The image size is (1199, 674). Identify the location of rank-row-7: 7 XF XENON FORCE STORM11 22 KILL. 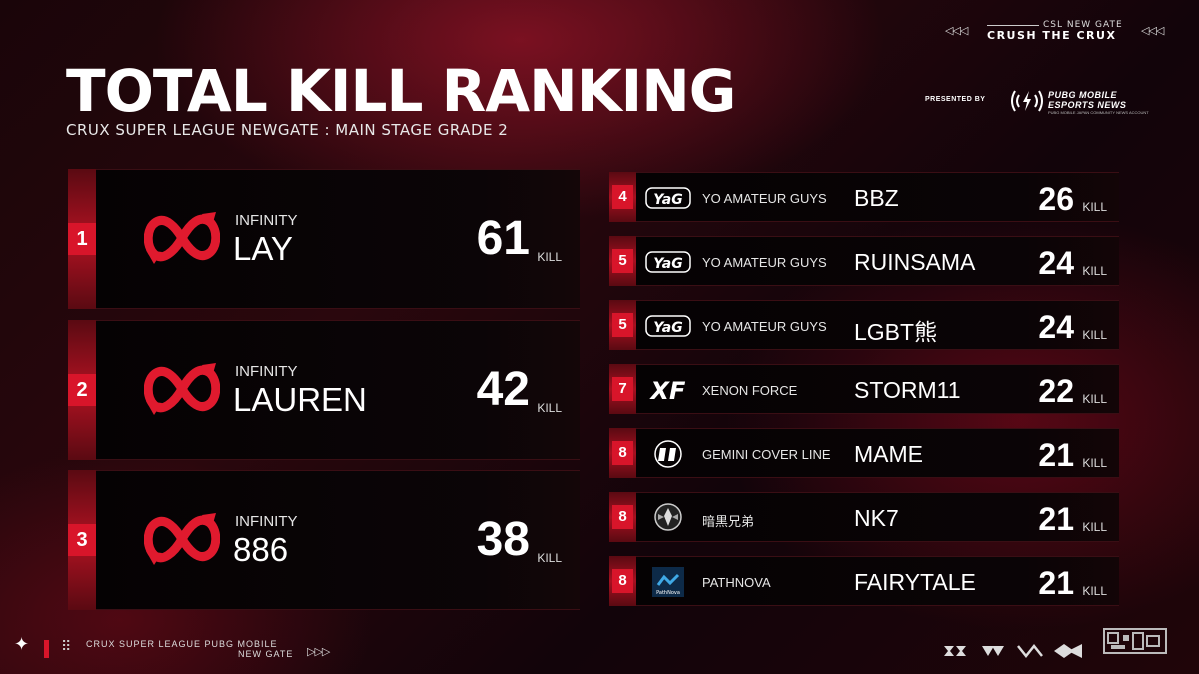
(864, 389).